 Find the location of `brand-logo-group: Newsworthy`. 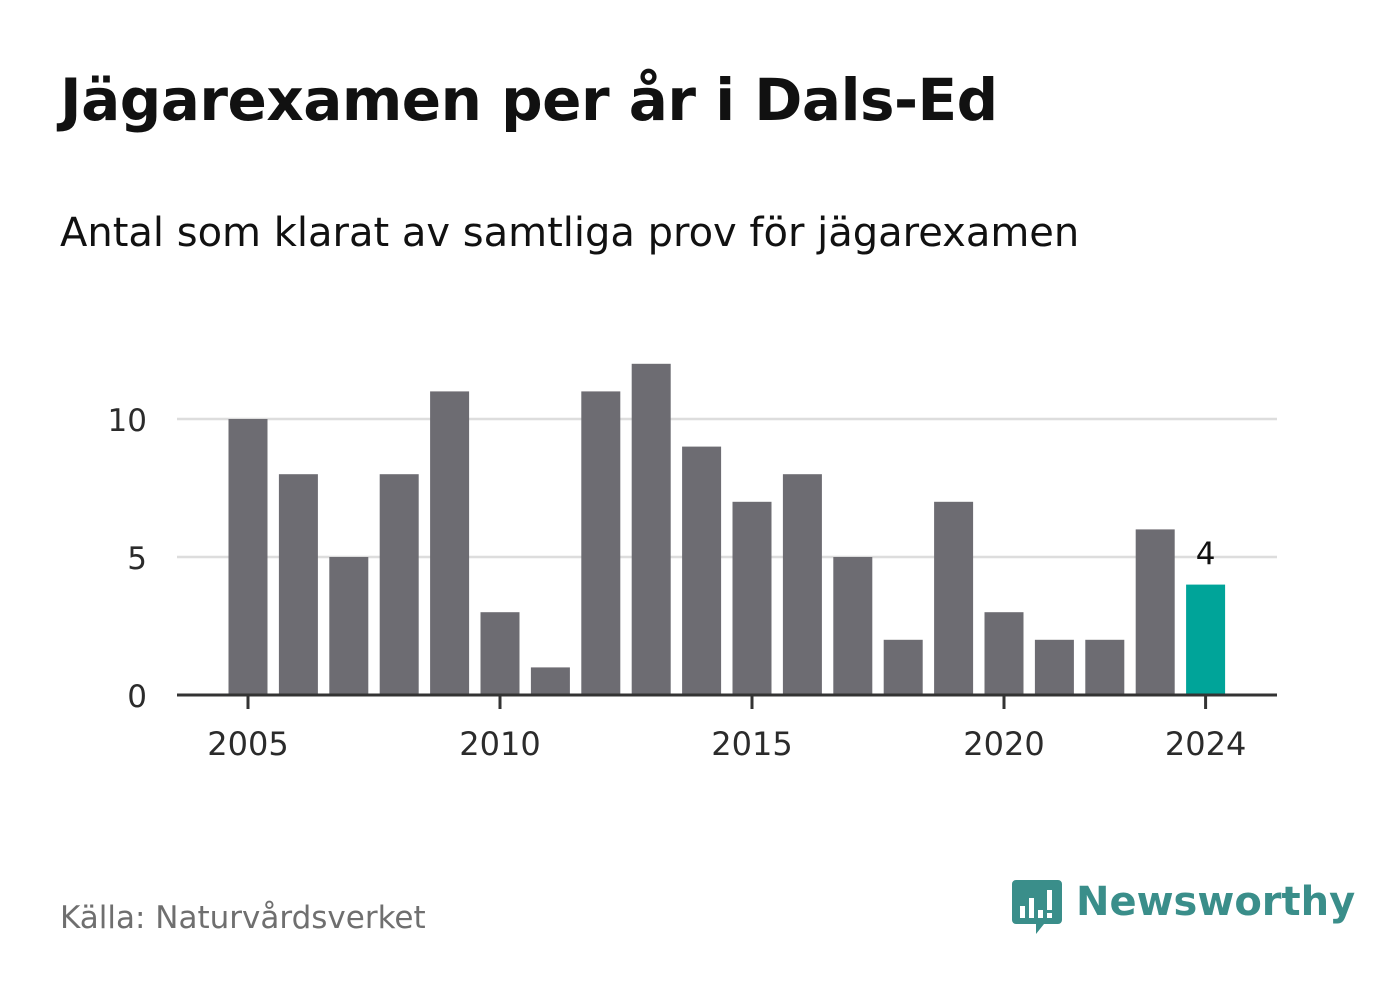

brand-logo-group: Newsworthy is located at coordinates (1182, 908).